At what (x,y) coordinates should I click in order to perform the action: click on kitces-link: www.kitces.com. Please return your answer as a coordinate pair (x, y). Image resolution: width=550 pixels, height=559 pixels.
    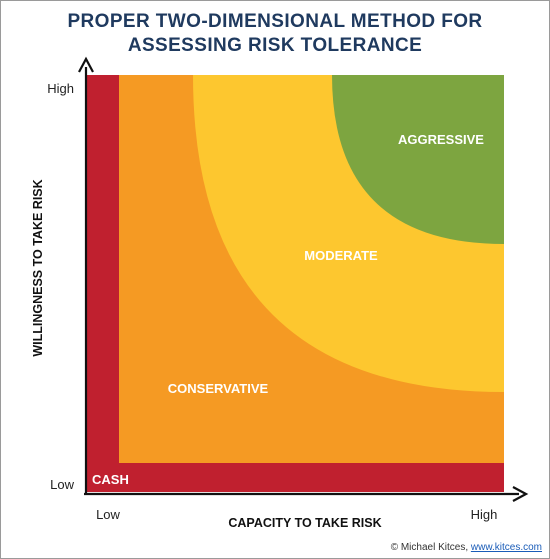
    Looking at the image, I should click on (506, 547).